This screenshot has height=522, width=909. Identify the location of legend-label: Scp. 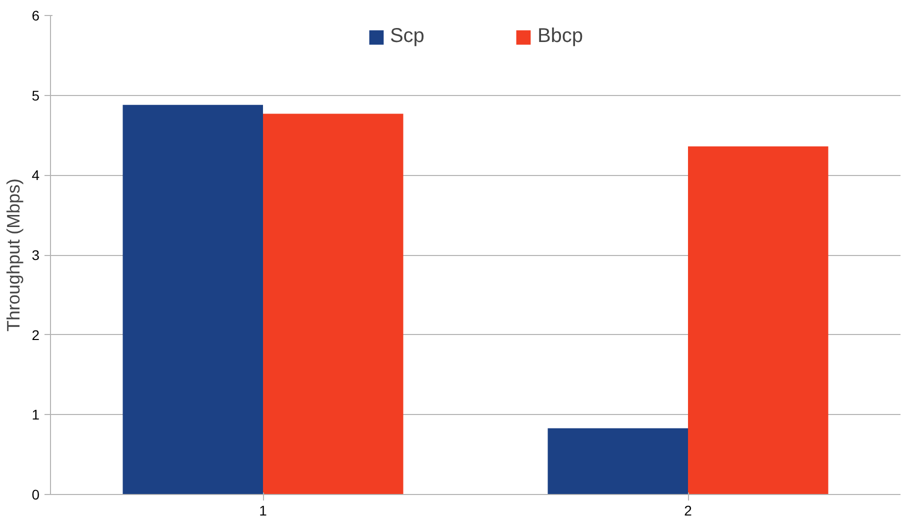
(407, 36).